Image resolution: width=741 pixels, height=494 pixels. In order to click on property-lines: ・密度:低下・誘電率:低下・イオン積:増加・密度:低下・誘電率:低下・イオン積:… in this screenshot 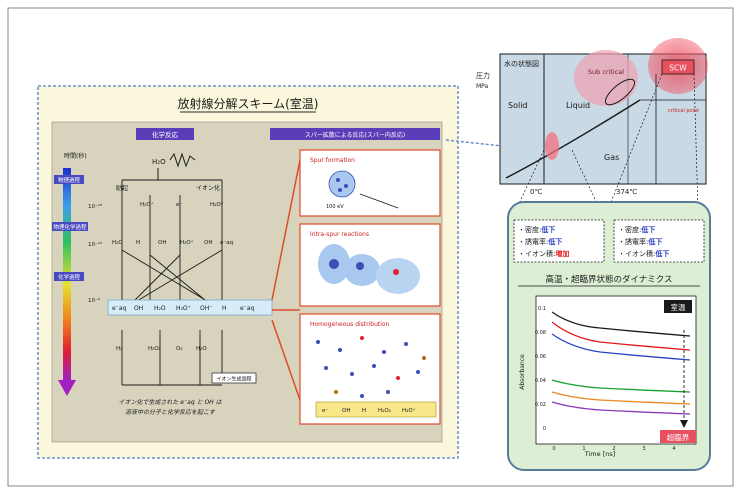, I will do `click(593, 241)`.